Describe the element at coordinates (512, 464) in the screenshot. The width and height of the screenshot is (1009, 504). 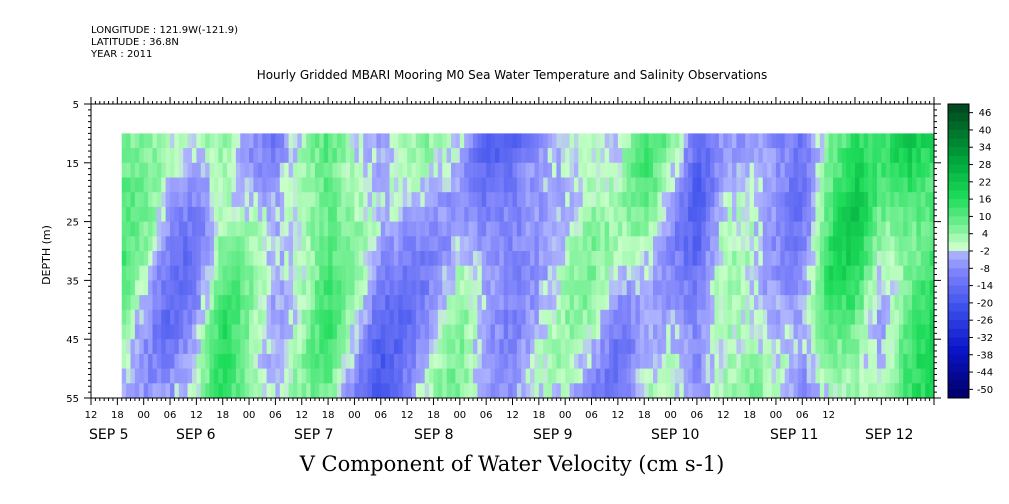
I see `x-axis-caption: V Component of Water Velocity (cm s-1)` at that location.